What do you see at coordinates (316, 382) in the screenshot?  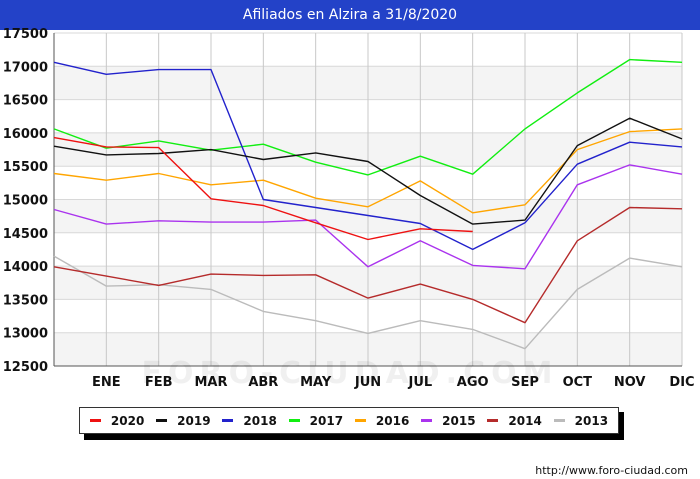 I see `x-tick-label: MAY` at bounding box center [316, 382].